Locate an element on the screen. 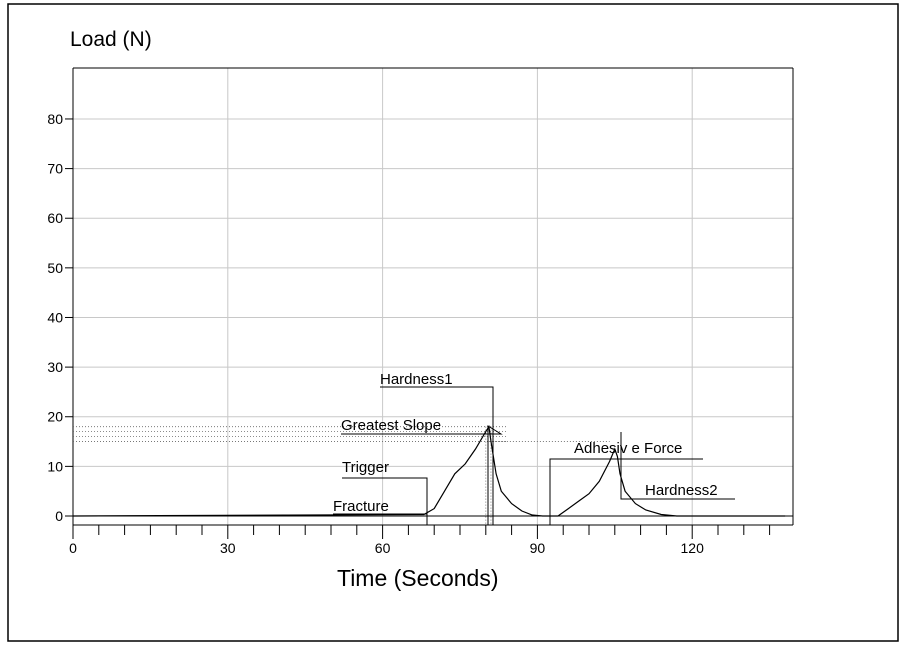 Image resolution: width=905 pixels, height=648 pixels. y-tick-label: 60 is located at coordinates (55, 218).